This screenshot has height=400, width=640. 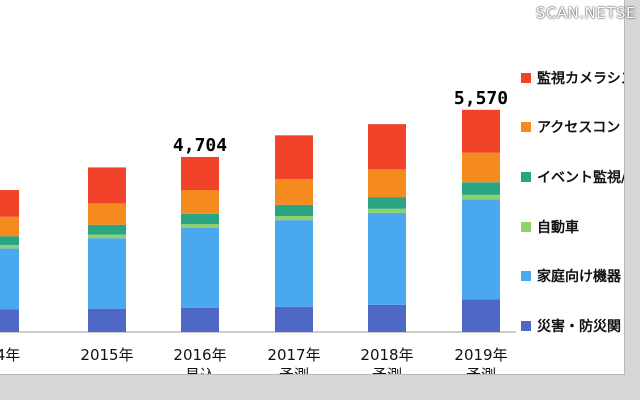 I want to click on x-tick-label-0: 4年, so click(x=10, y=355).